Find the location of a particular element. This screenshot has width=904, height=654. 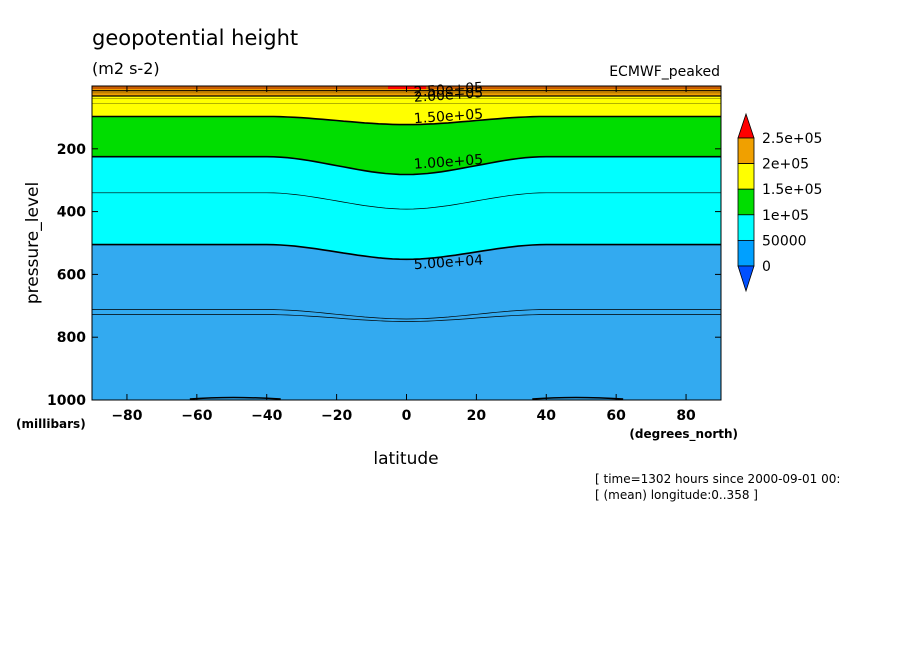

y-tick-label: 800 is located at coordinates (71, 338).